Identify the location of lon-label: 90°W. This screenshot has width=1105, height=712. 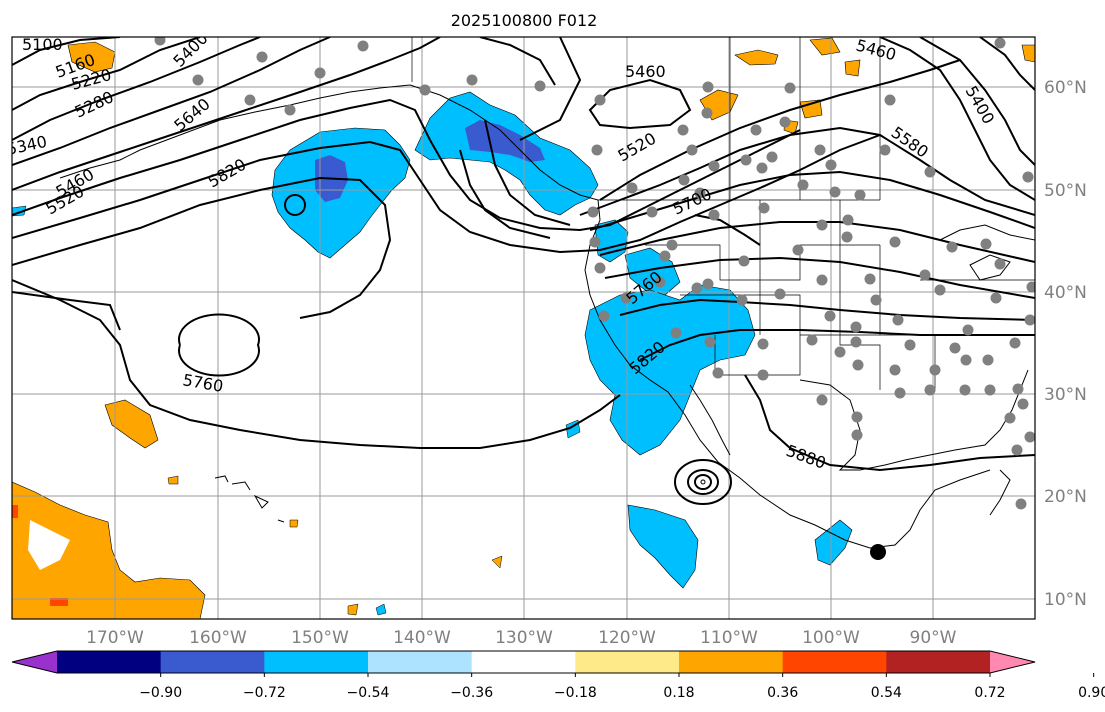
(933, 638).